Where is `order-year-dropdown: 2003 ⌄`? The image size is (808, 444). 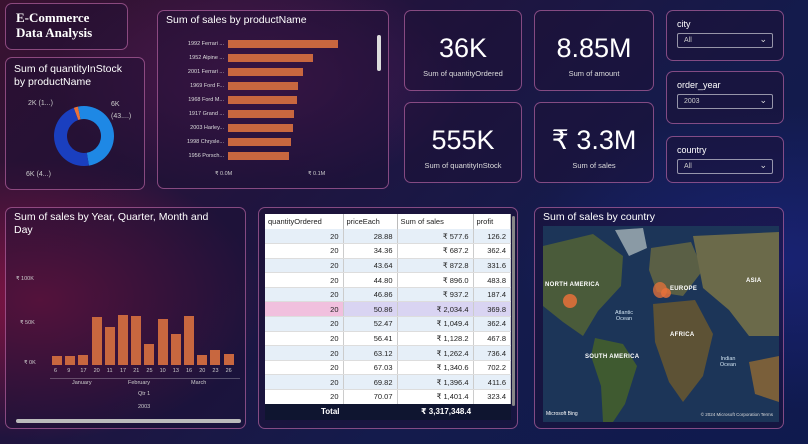
order-year-dropdown: 2003 ⌄ is located at coordinates (725, 101).